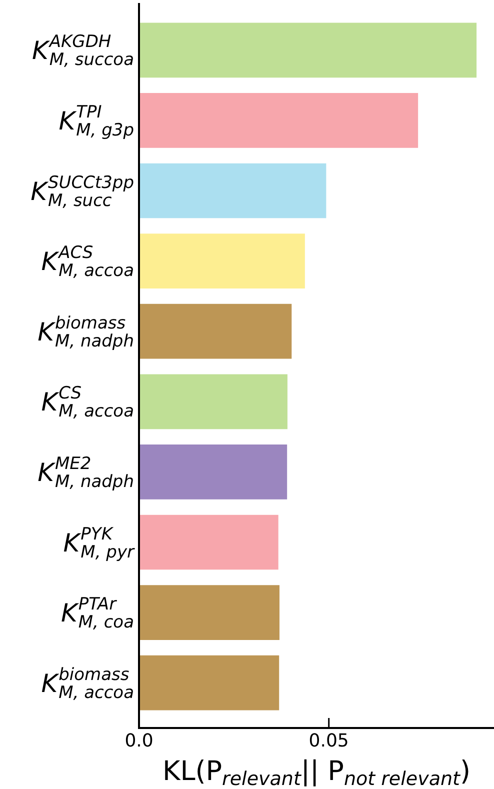 The image size is (494, 789). Describe the element at coordinates (139, 741) in the screenshot. I see `x-tick-label: 0.0` at that location.